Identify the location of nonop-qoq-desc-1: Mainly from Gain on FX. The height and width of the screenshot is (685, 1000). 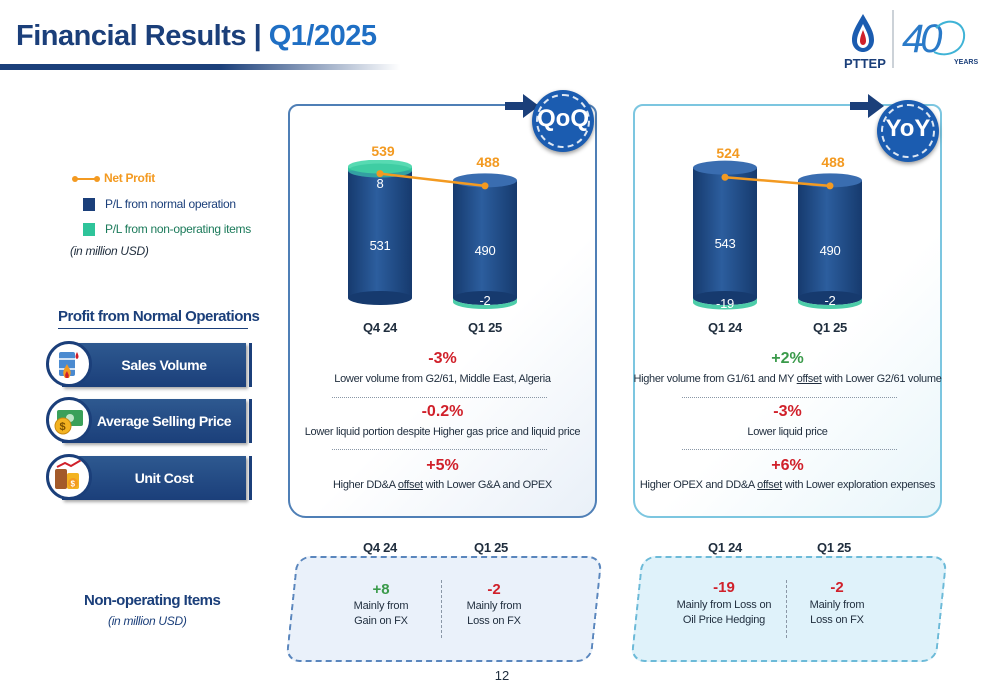
(381, 613).